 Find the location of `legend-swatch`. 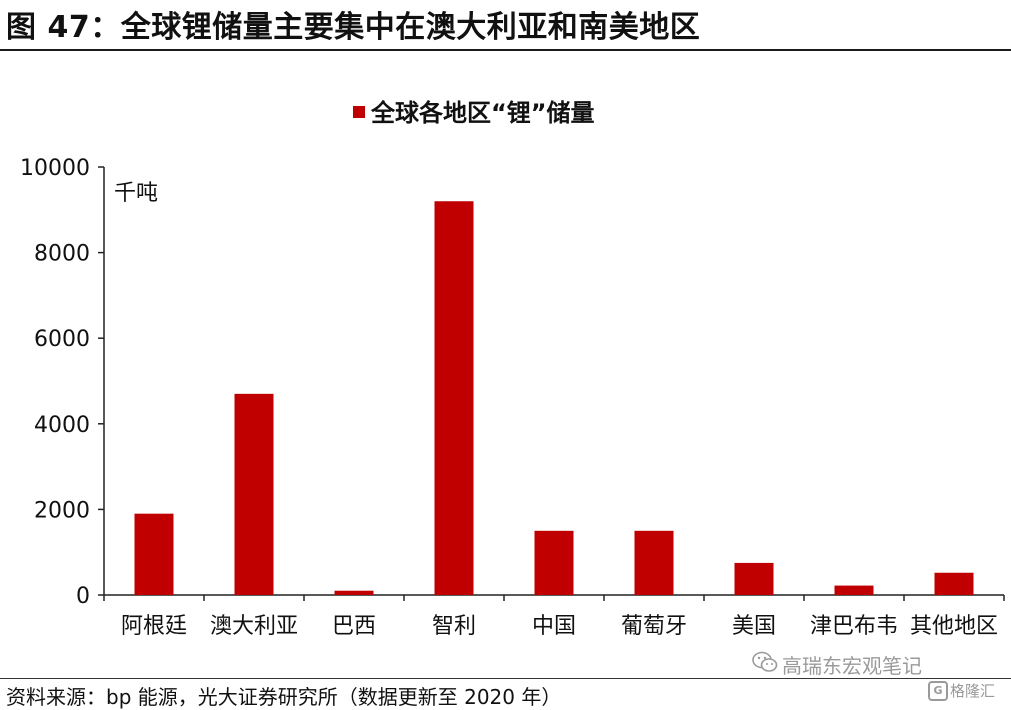

legend-swatch is located at coordinates (359, 112).